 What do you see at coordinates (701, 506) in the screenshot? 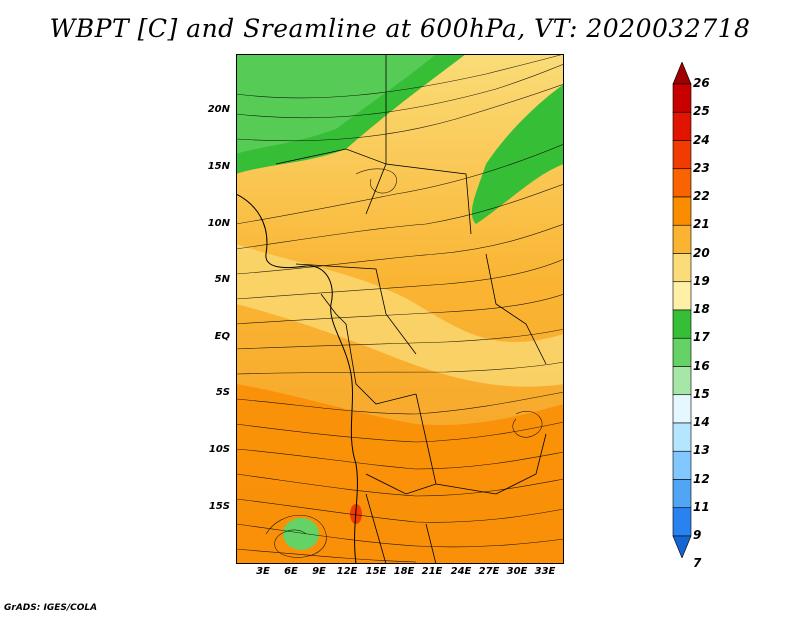
I see `colorbar-label: 11` at bounding box center [701, 506].